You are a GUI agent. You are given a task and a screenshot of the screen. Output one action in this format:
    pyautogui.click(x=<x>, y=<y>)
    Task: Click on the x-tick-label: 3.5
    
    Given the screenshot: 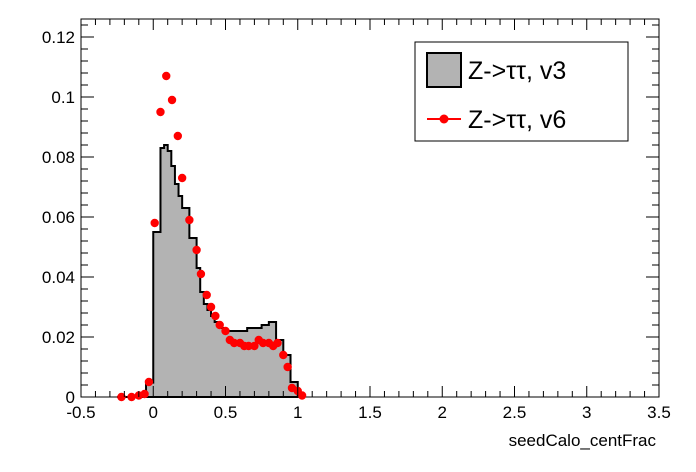 What is the action you would take?
    pyautogui.click(x=659, y=412)
    